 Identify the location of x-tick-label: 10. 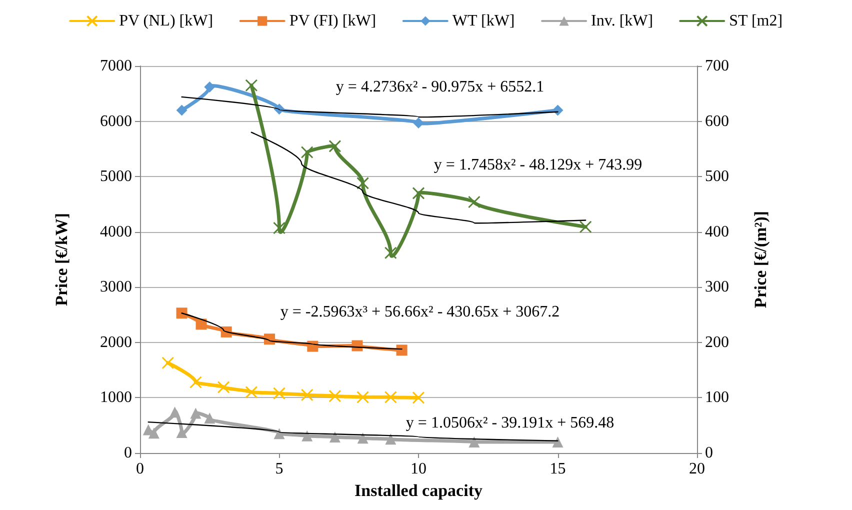
(418, 469).